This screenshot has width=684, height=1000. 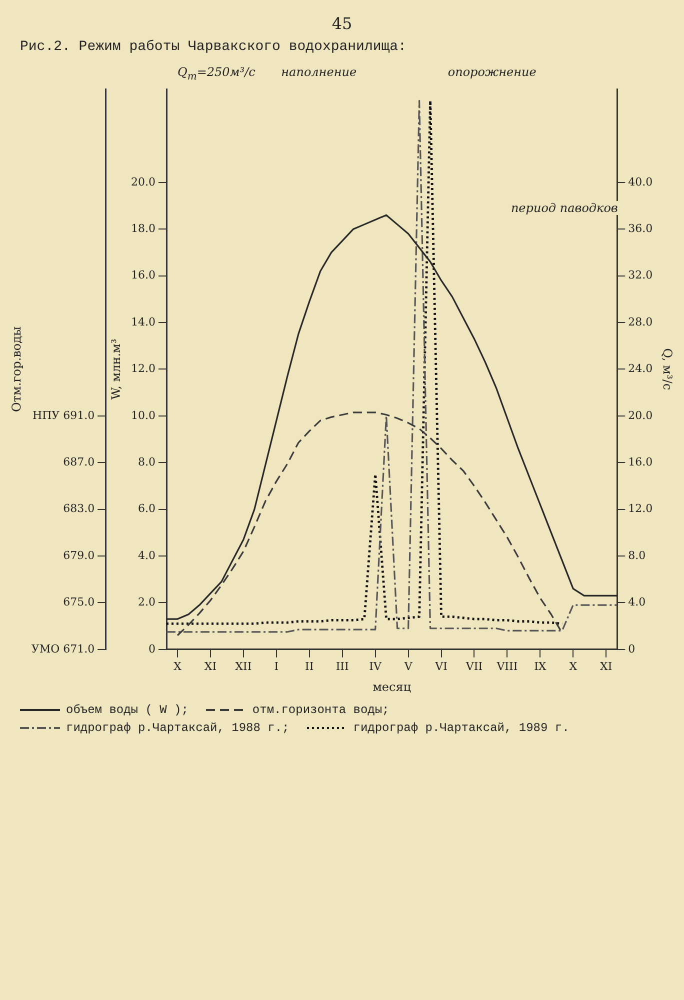 I want to click on y-tick-label: 18.0, so click(x=143, y=228).